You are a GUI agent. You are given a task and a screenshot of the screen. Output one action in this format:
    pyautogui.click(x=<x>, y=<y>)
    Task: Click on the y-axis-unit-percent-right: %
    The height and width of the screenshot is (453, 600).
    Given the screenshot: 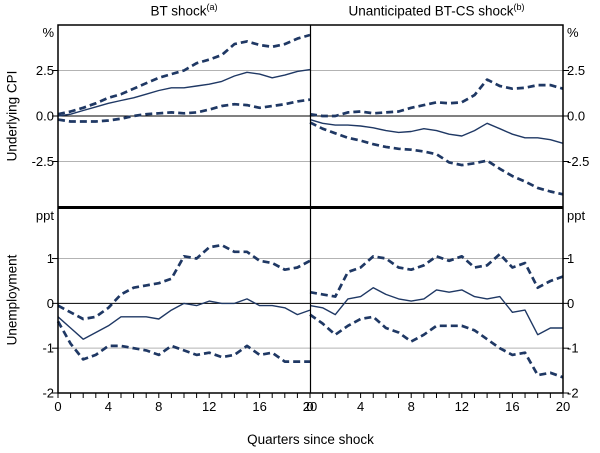 What is the action you would take?
    pyautogui.click(x=573, y=32)
    